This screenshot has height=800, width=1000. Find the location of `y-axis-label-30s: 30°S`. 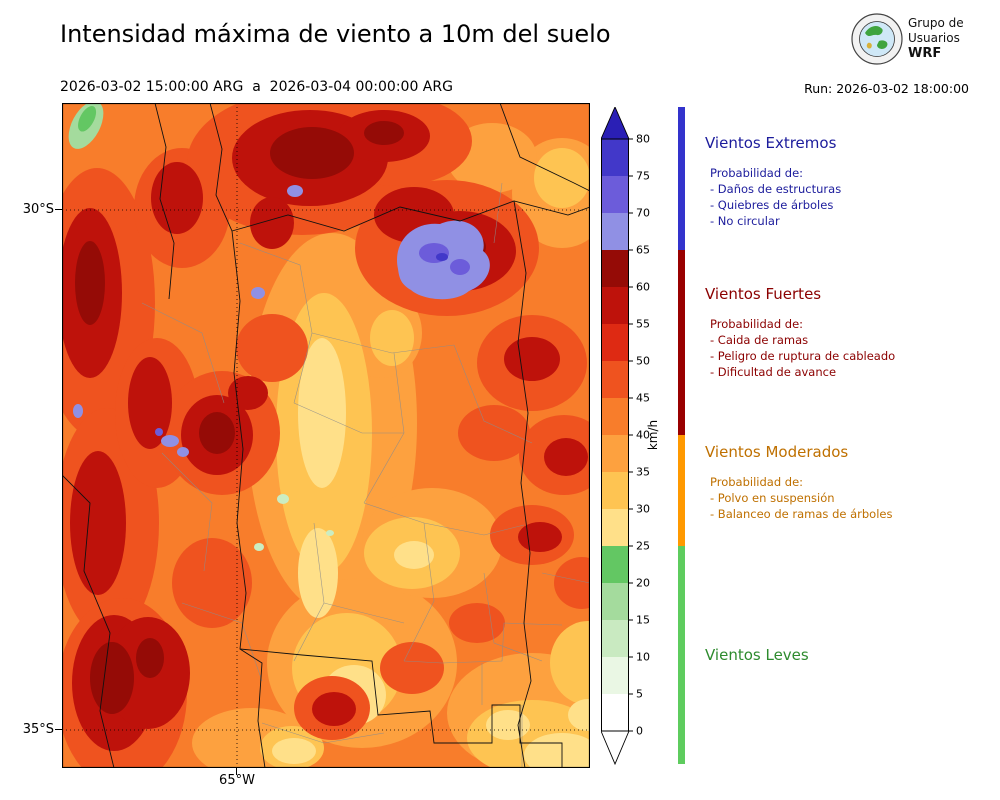

y-axis-label-30s: 30°S is located at coordinates (38, 209).